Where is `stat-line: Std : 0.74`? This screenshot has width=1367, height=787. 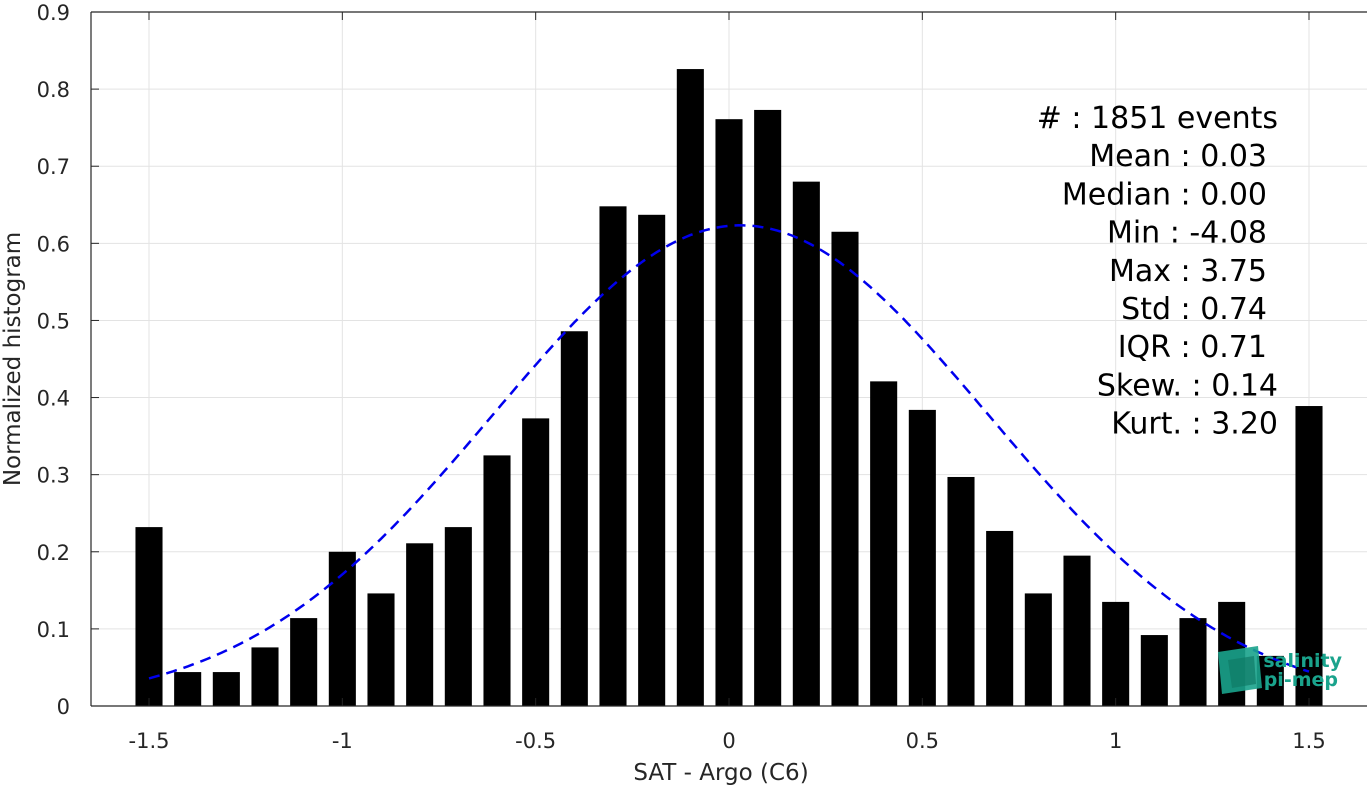
stat-line: Std : 0.74 is located at coordinates (1194, 309).